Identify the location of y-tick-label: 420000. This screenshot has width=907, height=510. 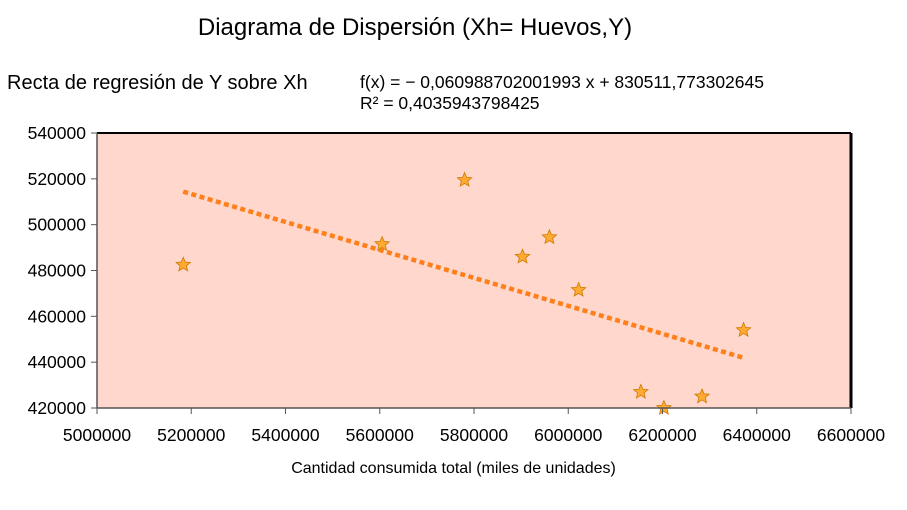
(57, 408).